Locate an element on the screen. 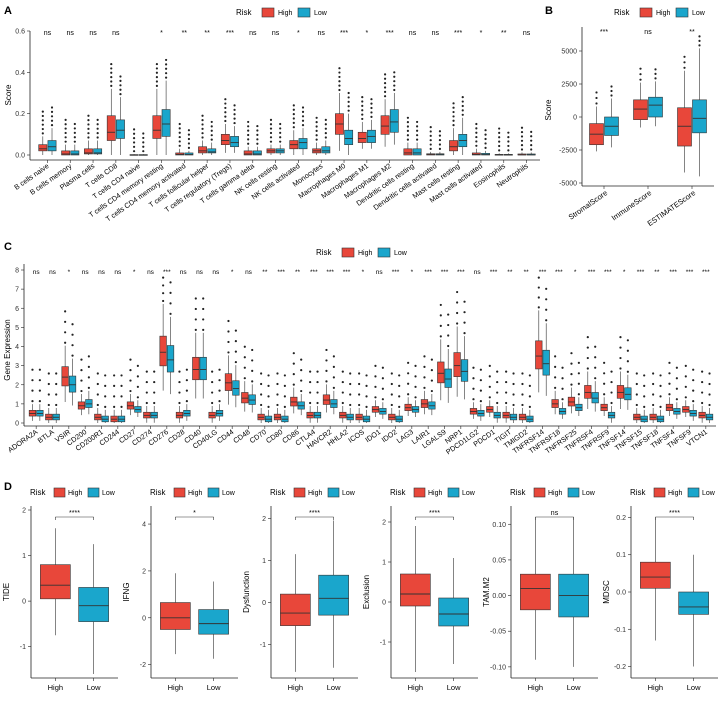  b-low-2-box is located at coordinates (699, 116).